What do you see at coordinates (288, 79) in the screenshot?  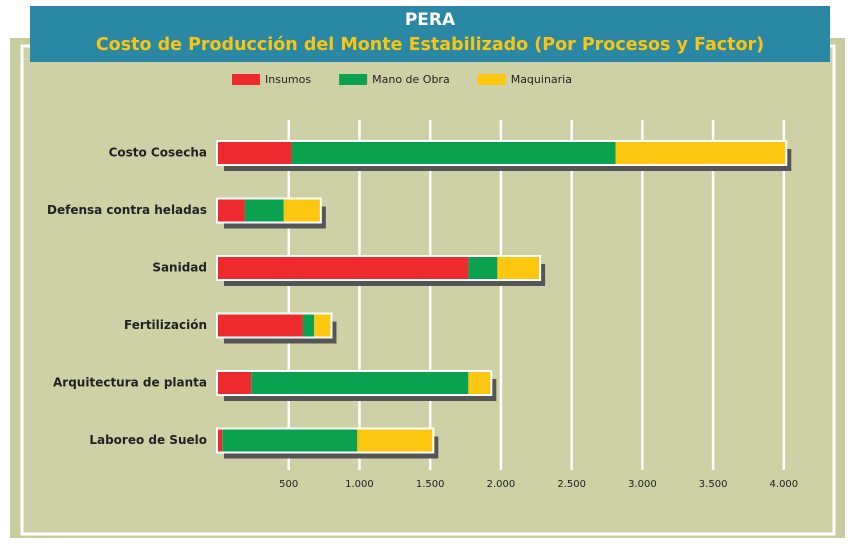 I see `legend-label: Insumos` at bounding box center [288, 79].